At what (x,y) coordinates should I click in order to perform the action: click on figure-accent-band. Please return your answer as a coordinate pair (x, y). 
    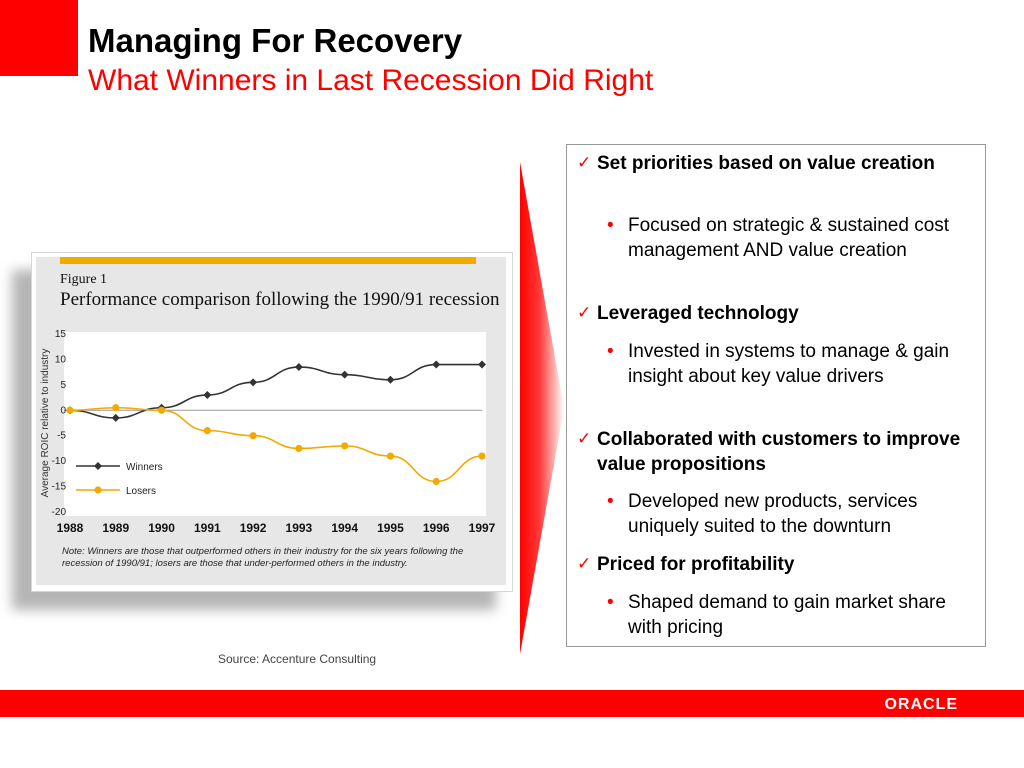
    Looking at the image, I should click on (268, 260).